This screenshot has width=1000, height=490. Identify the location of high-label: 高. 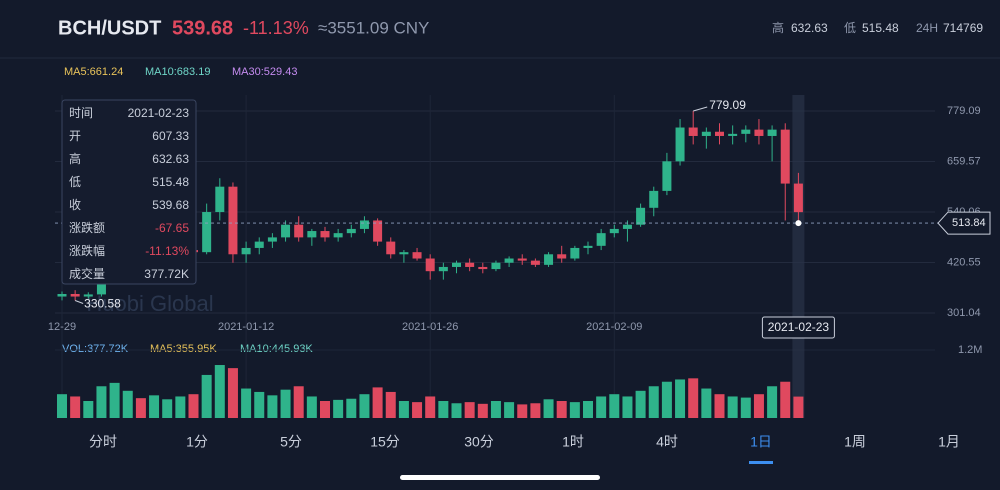
(778, 27).